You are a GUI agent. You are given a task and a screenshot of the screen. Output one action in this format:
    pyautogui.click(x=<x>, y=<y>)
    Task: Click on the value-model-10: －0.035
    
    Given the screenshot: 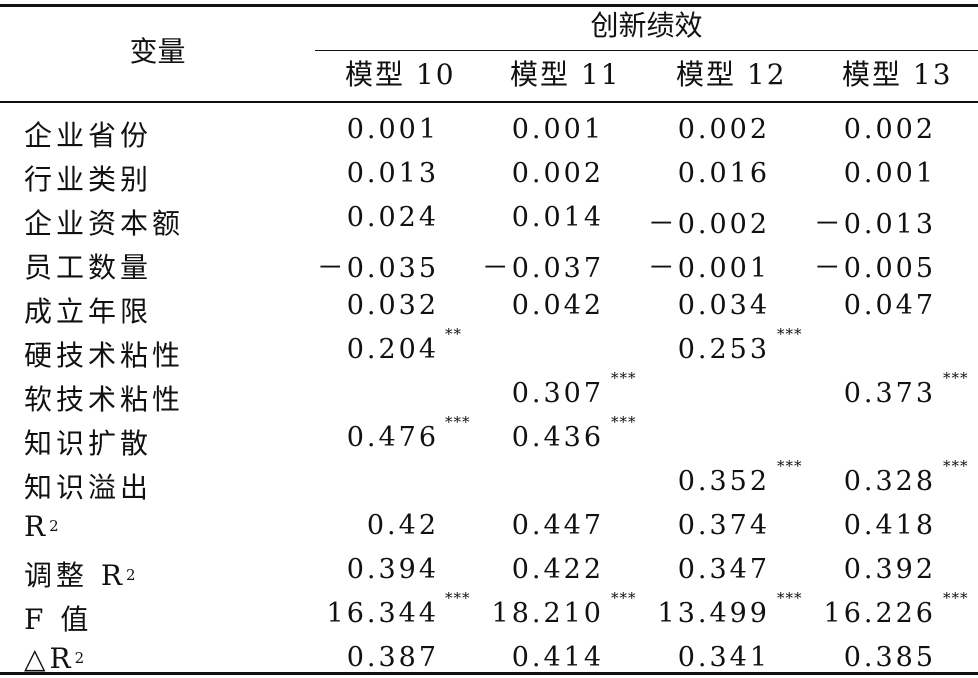 What is the action you would take?
    pyautogui.click(x=377, y=268)
    